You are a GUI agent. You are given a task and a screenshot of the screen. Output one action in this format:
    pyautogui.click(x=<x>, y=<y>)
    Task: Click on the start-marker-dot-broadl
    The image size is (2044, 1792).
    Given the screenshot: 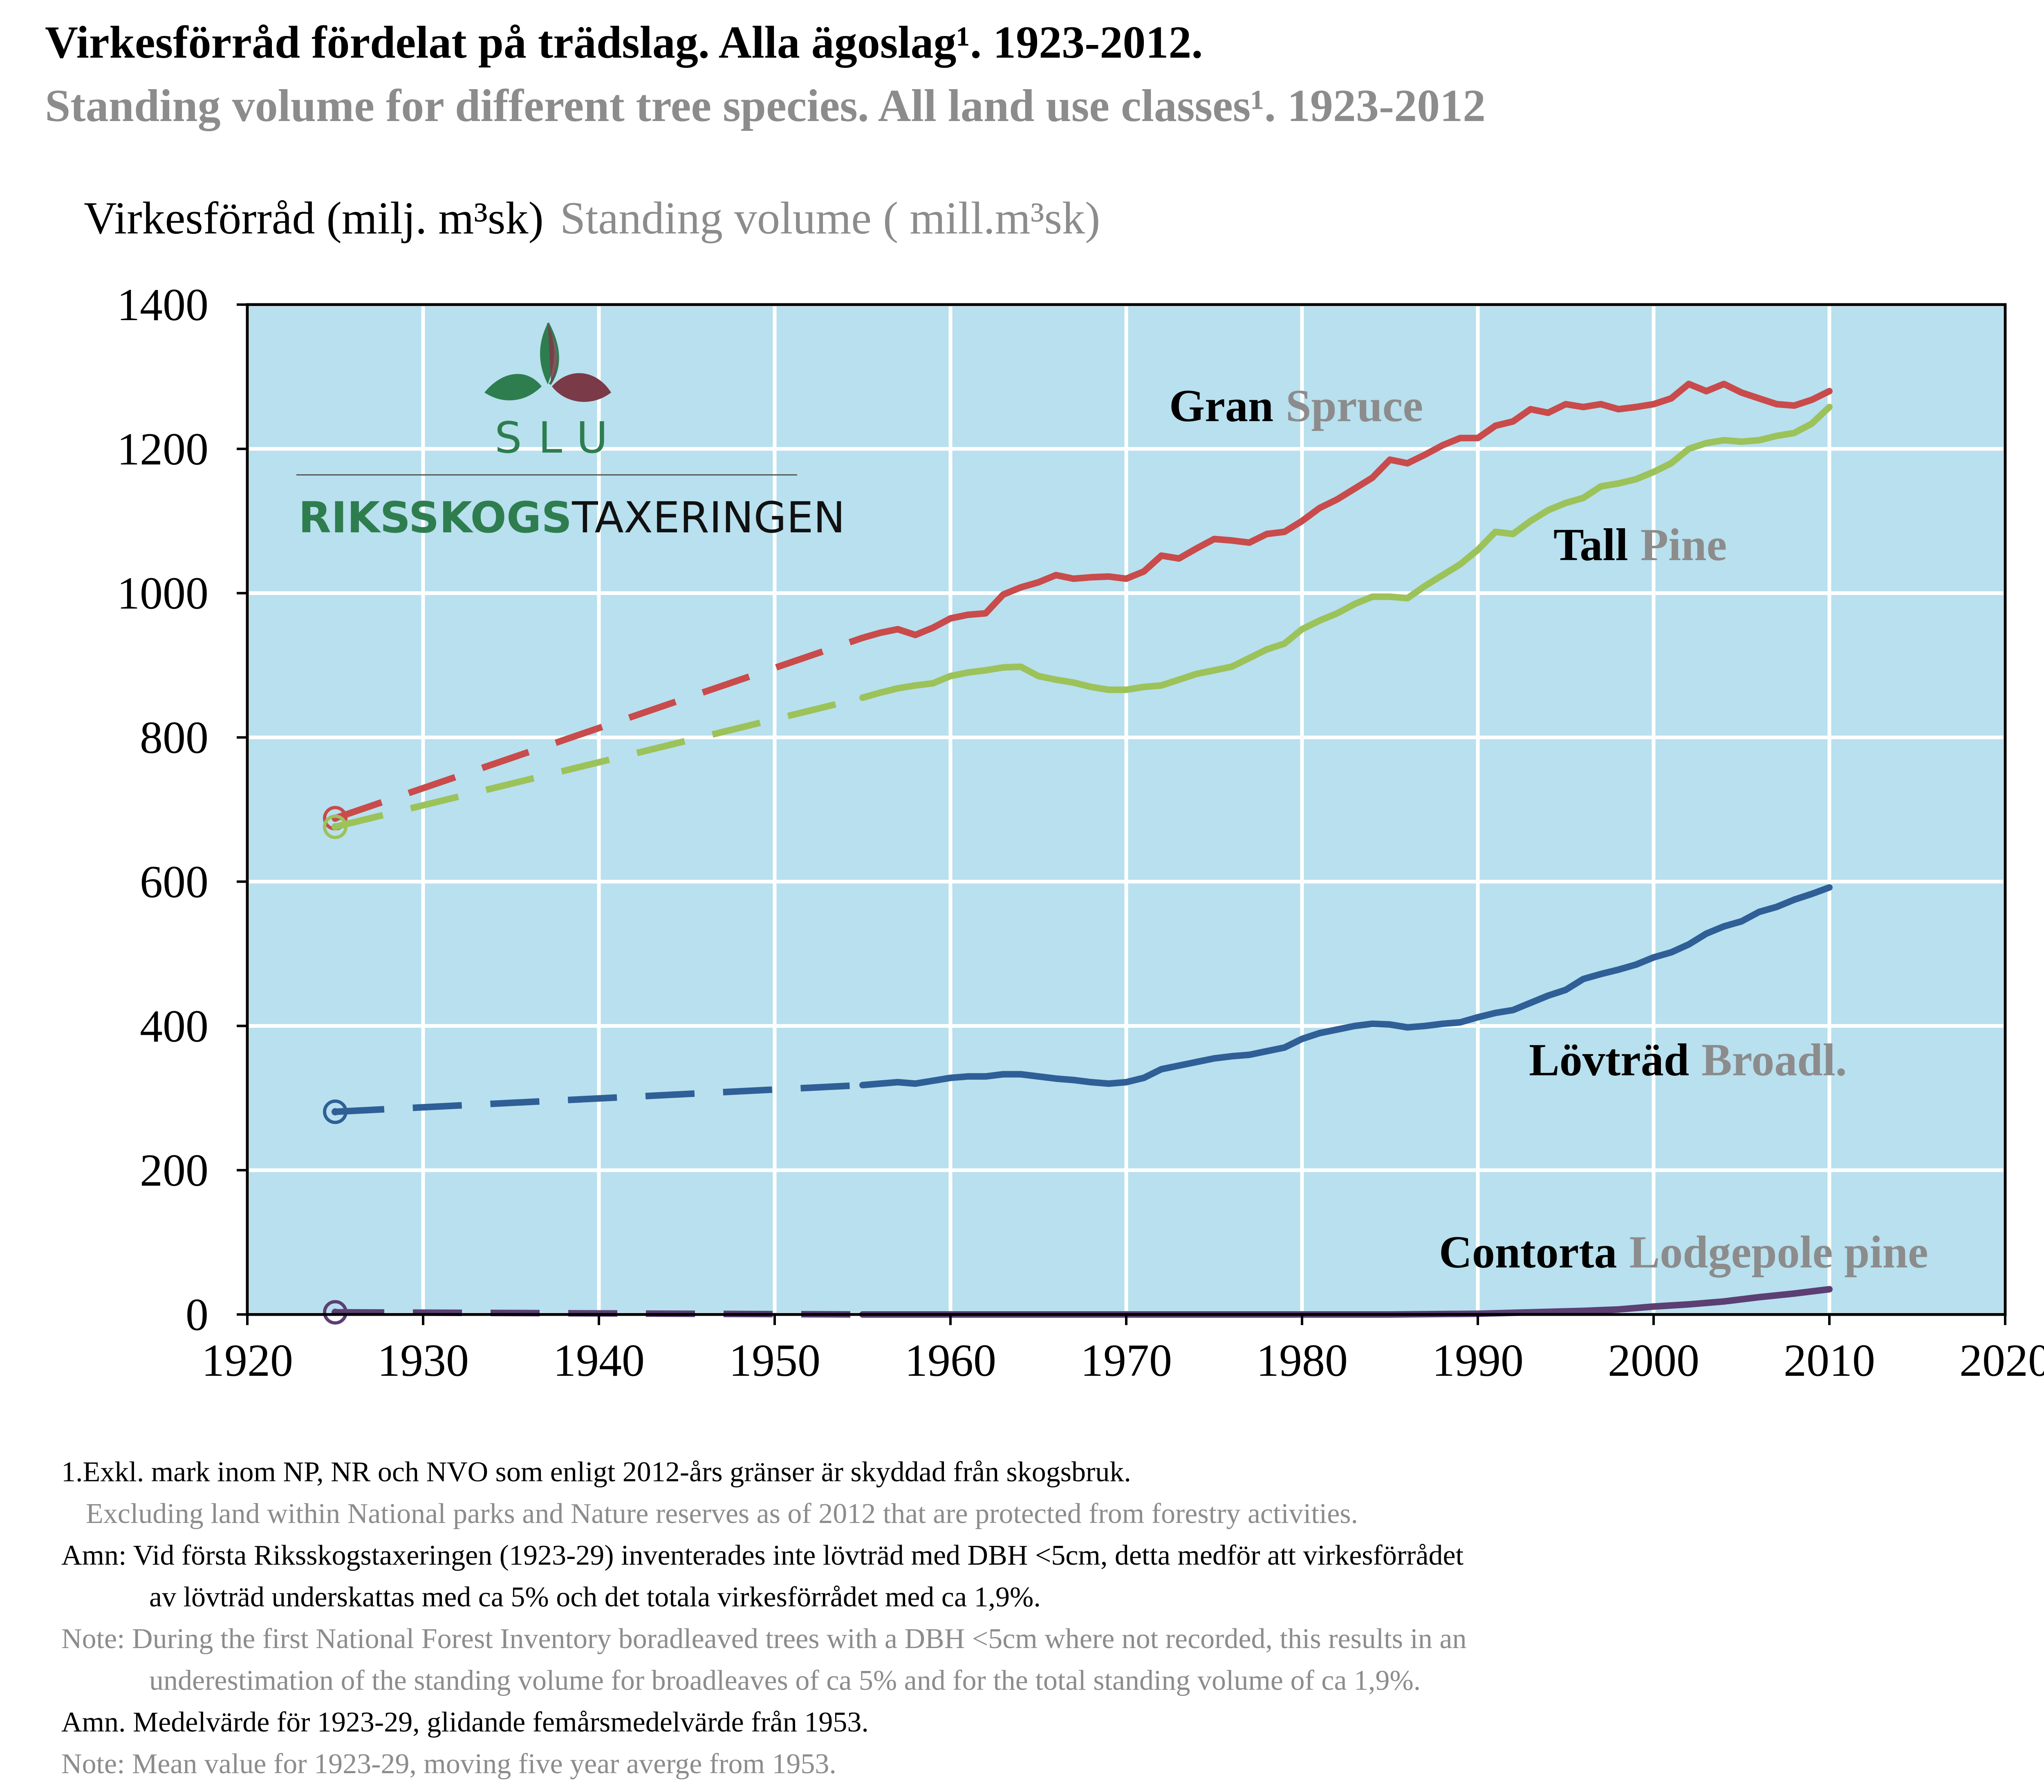 What is the action you would take?
    pyautogui.click(x=336, y=1112)
    